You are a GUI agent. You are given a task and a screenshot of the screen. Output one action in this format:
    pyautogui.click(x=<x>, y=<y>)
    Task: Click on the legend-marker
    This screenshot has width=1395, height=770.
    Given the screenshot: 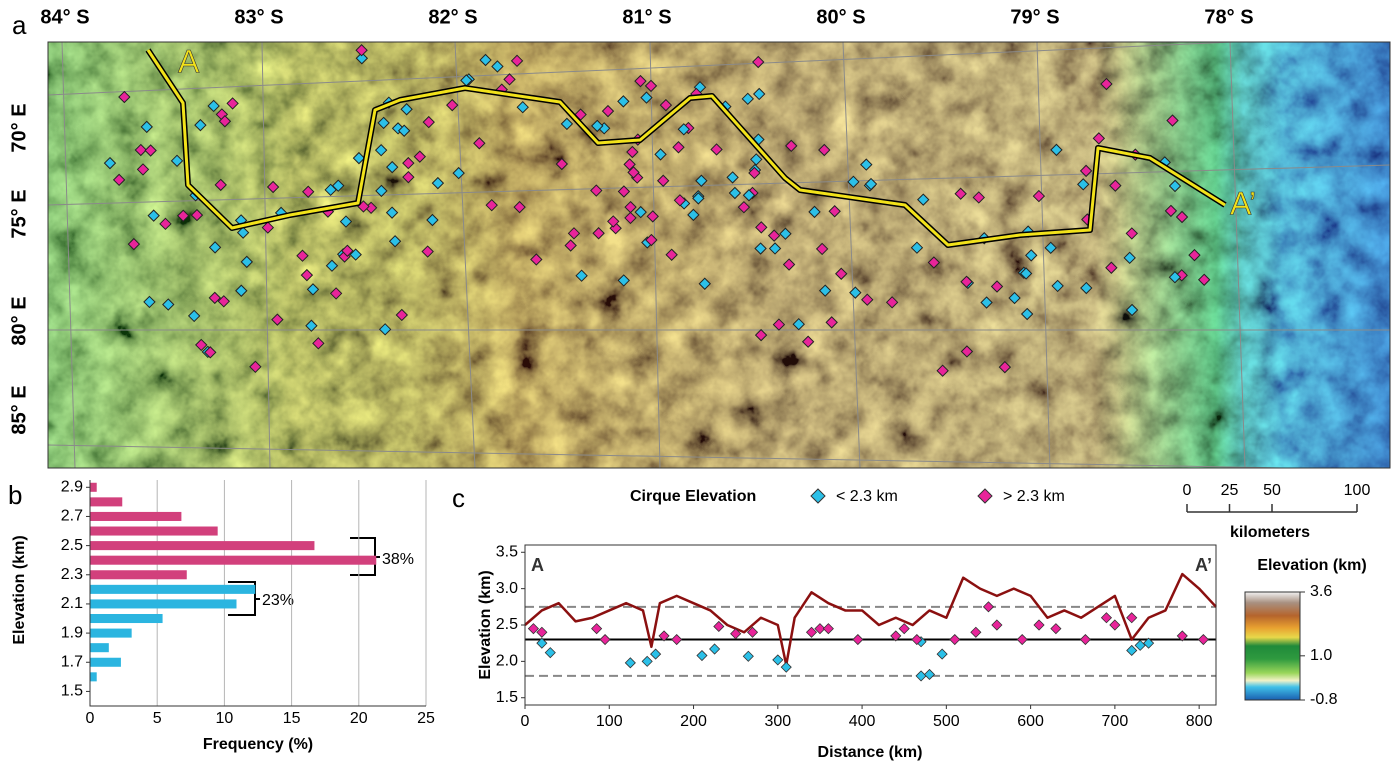 What is the action you would take?
    pyautogui.click(x=818, y=496)
    